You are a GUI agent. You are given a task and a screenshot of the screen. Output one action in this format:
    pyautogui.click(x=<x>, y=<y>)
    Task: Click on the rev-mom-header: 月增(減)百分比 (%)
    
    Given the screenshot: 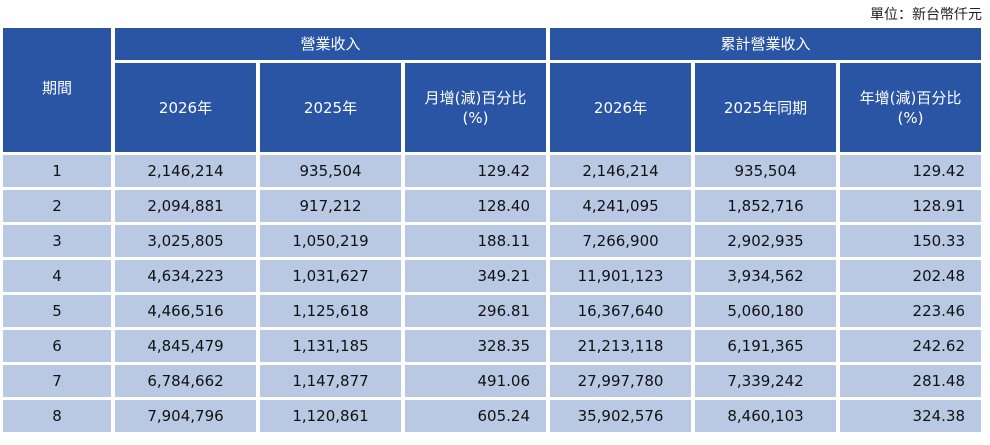 What is the action you would take?
    pyautogui.click(x=476, y=107)
    